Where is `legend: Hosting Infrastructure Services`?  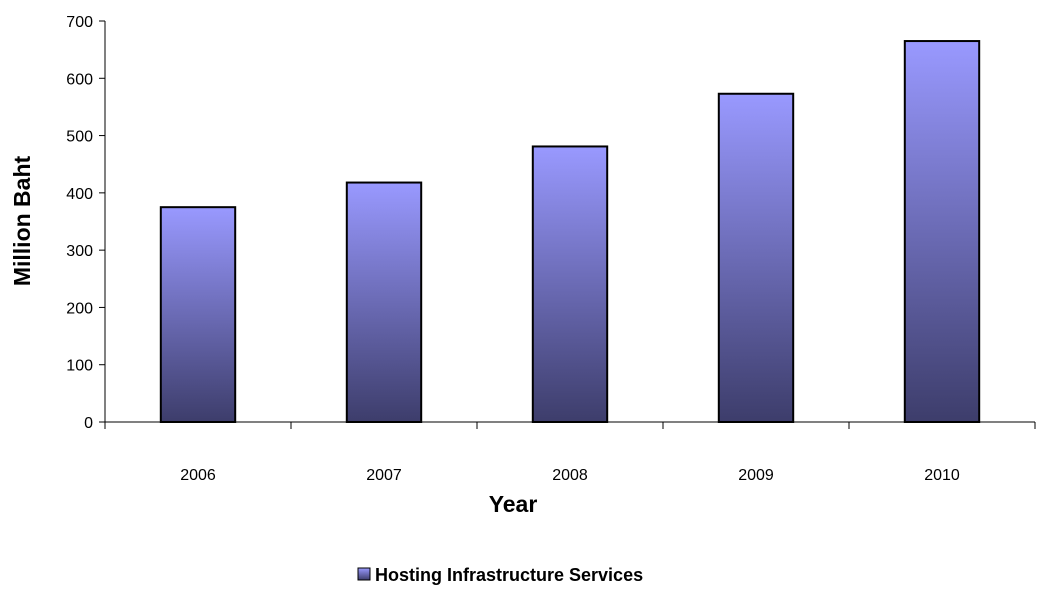
legend: Hosting Infrastructure Services is located at coordinates (500, 575).